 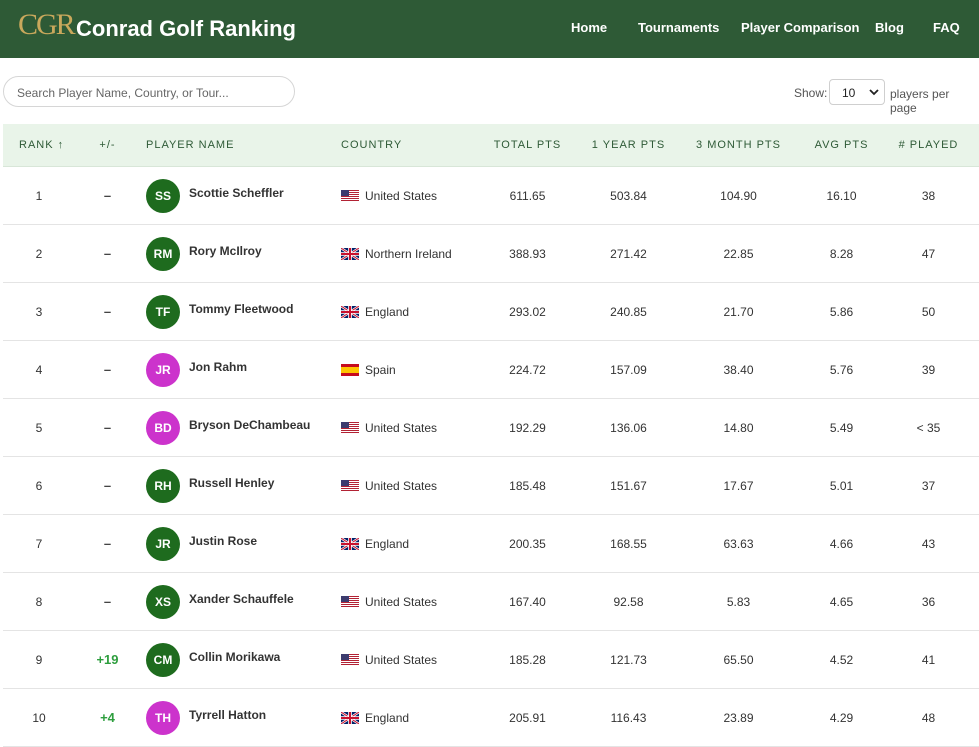 I want to click on logo: CGR, so click(x=47, y=24).